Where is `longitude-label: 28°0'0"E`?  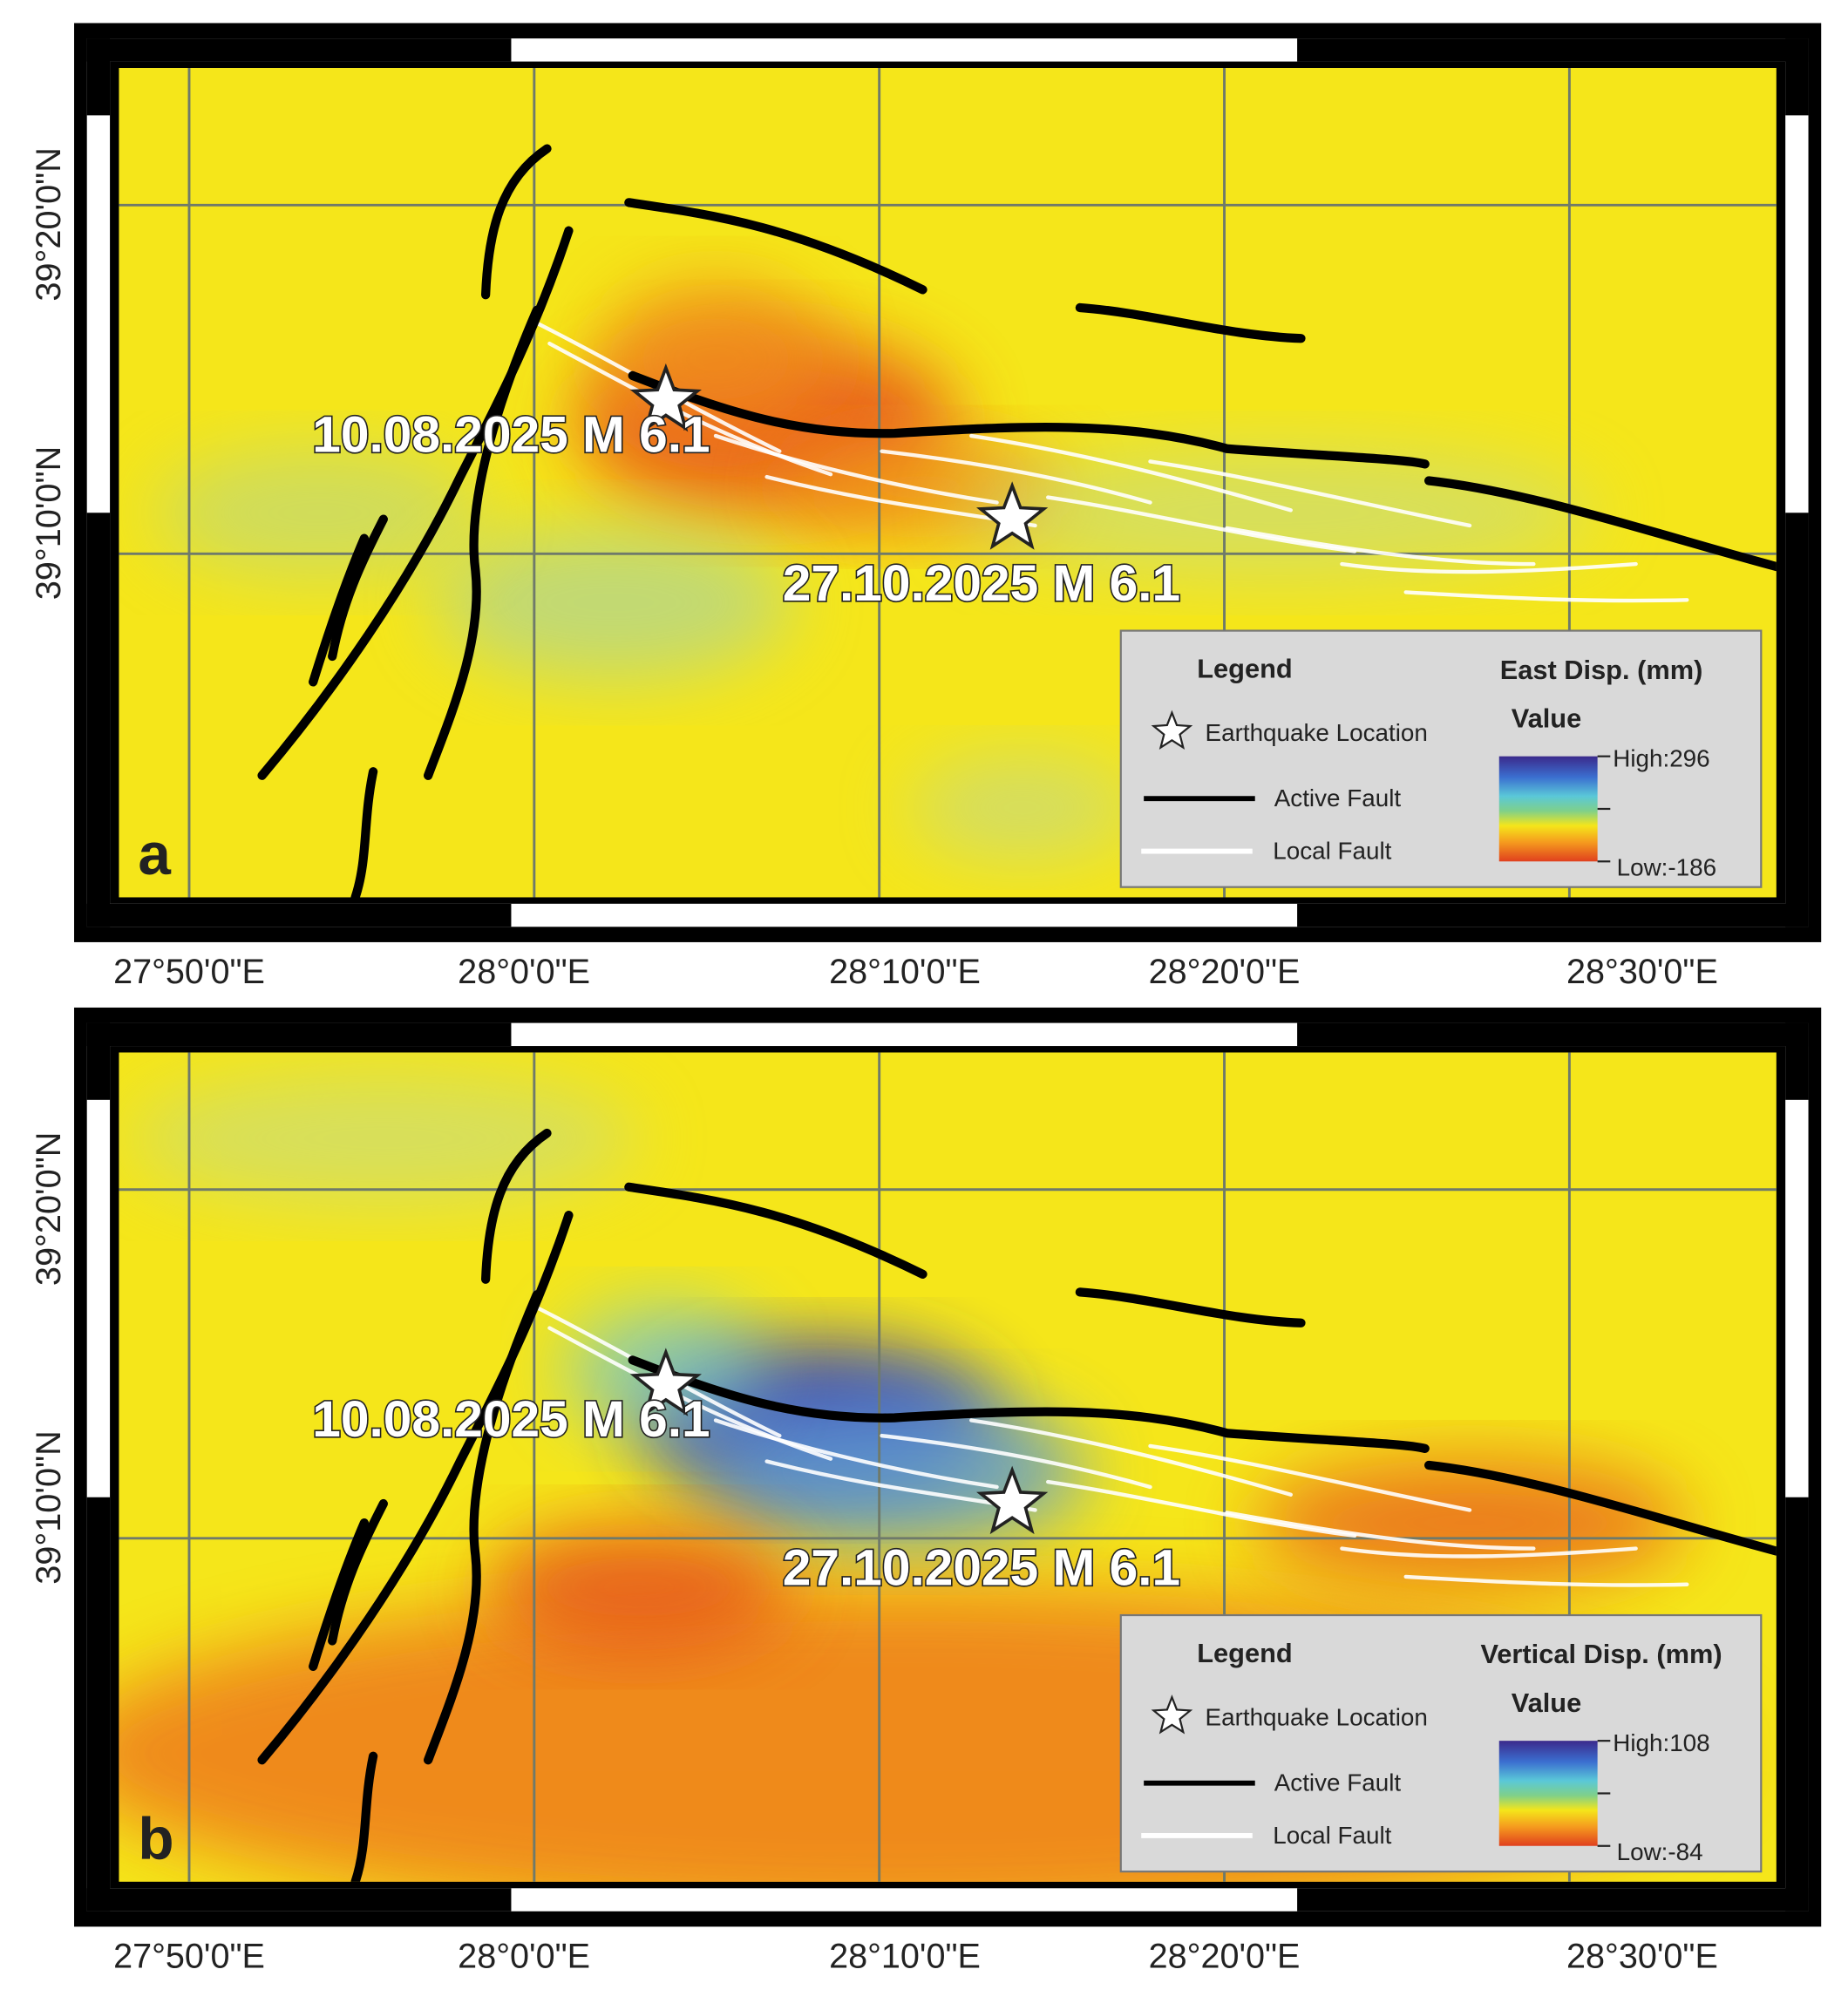
longitude-label: 28°0'0"E is located at coordinates (524, 1957).